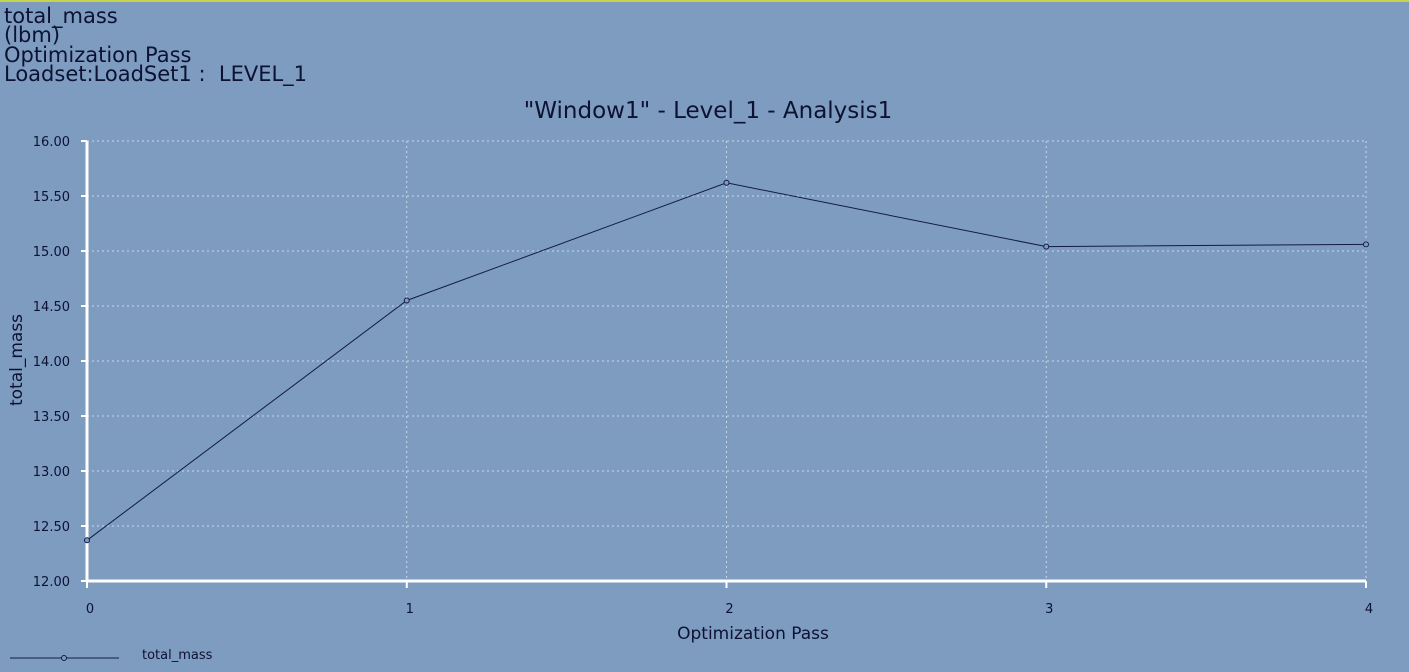 This screenshot has width=1409, height=672. What do you see at coordinates (51, 582) in the screenshot?
I see `y-tick-label: 12.00` at bounding box center [51, 582].